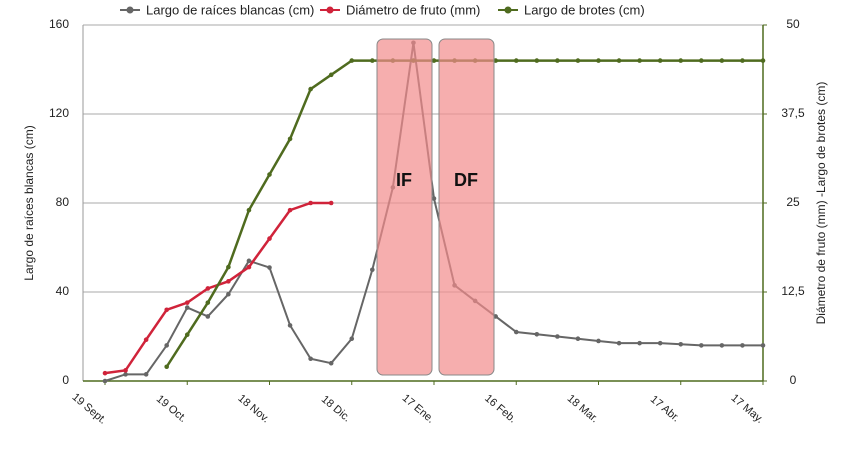 This screenshot has height=450, width=850. I want to click on y-tick-label: 40, so click(63, 291).